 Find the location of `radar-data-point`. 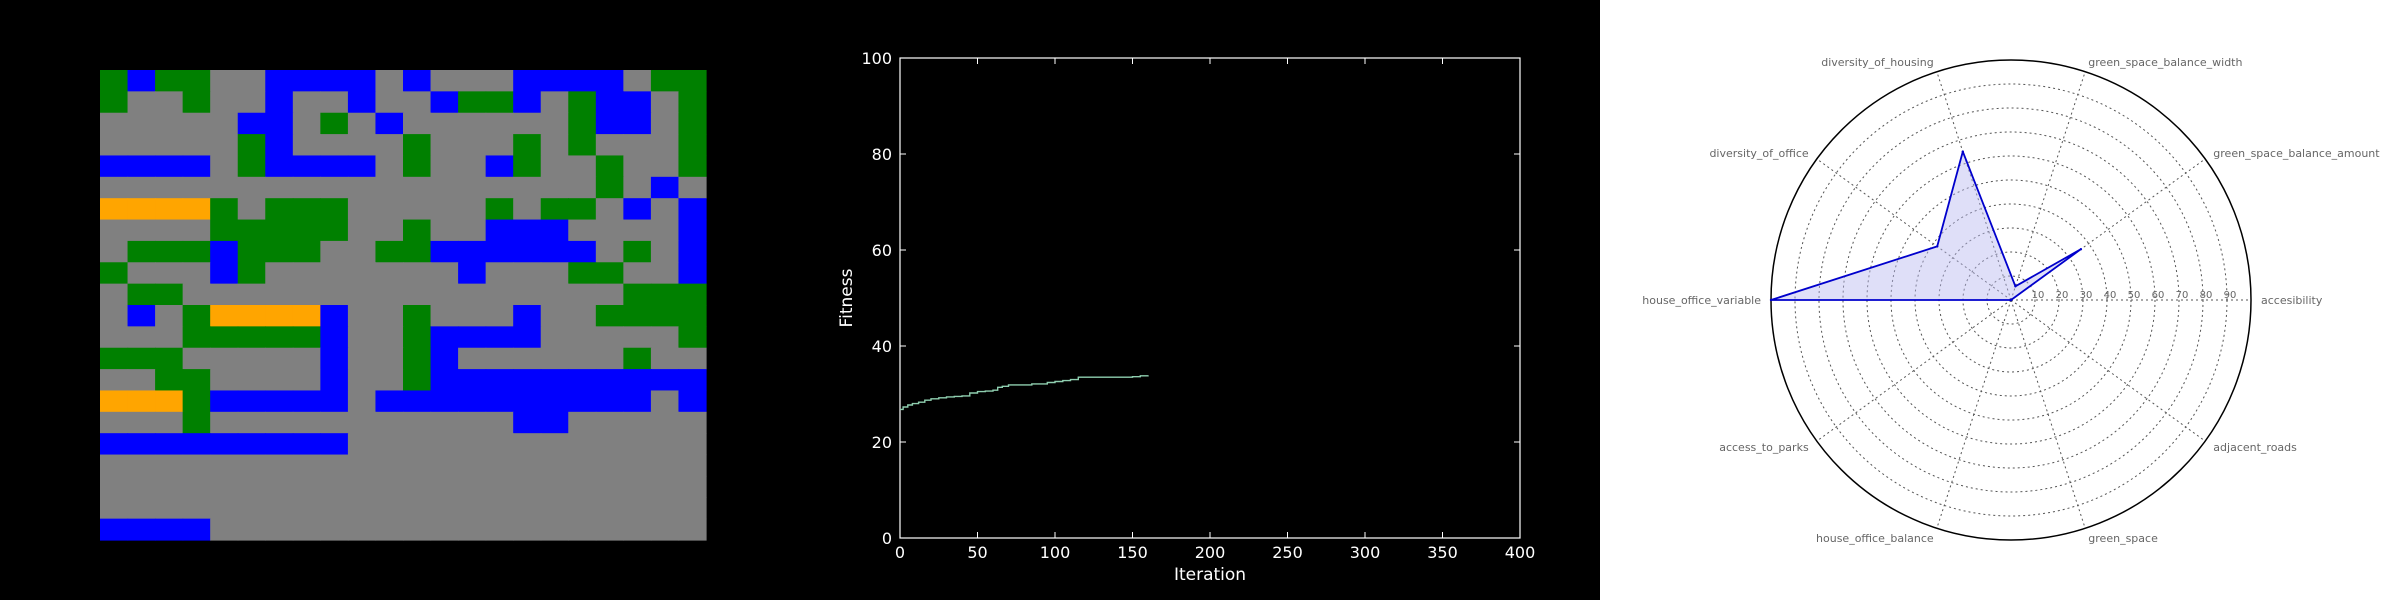

radar-data-point is located at coordinates (1771, 300).